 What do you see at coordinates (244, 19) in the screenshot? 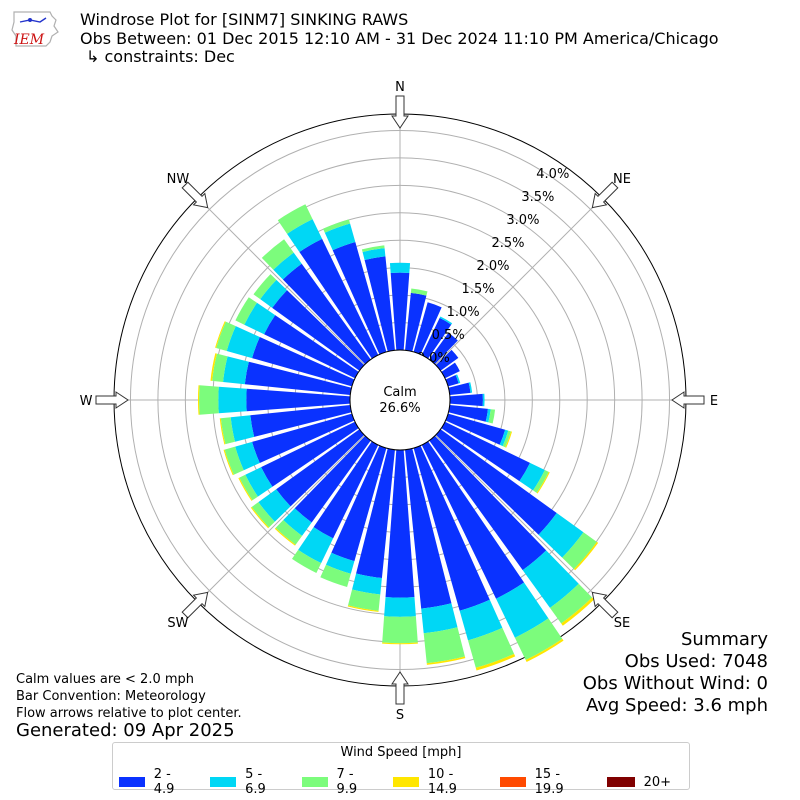
I see `chart-title: Windrose Plot for [SINM7] SINKING RAWS` at bounding box center [244, 19].